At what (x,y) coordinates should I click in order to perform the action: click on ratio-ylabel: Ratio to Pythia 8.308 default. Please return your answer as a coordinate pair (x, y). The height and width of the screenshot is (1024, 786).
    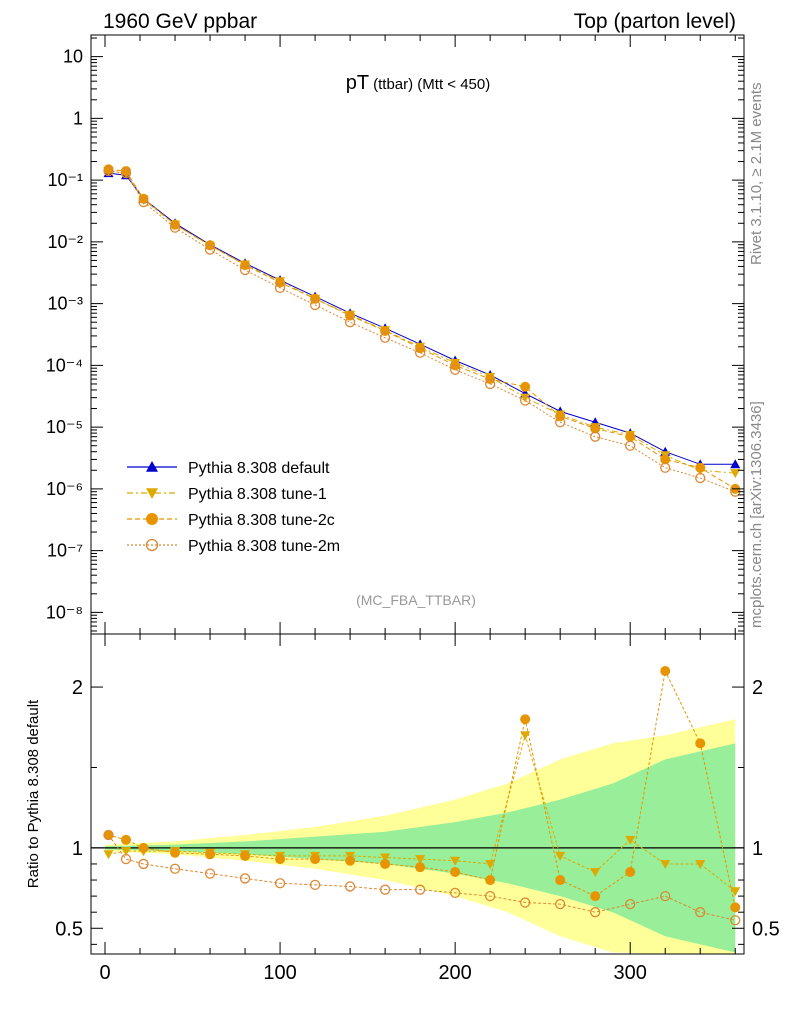
    Looking at the image, I should click on (33, 793).